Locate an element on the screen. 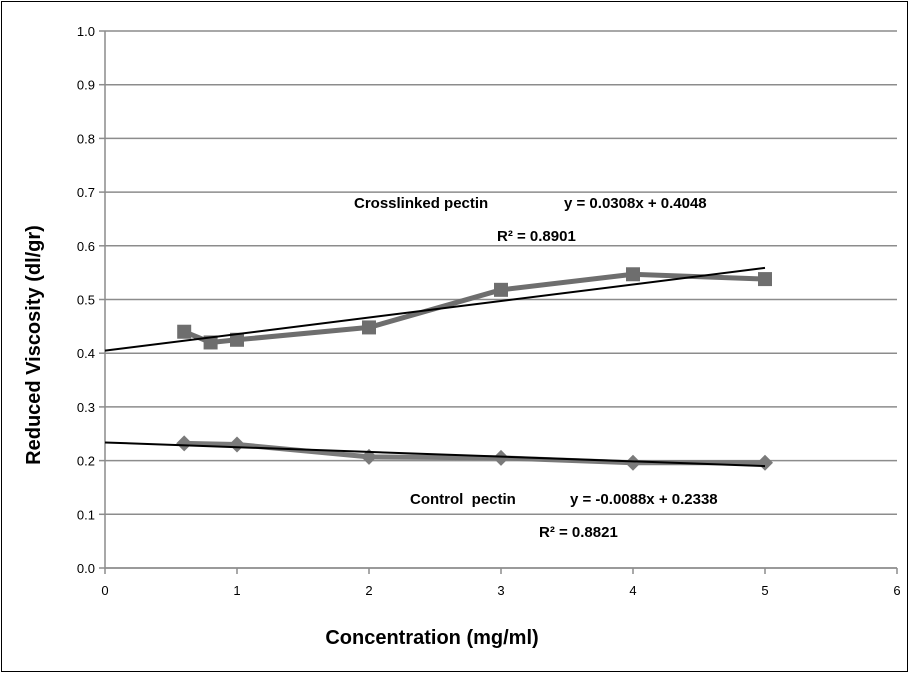 Image resolution: width=911 pixels, height=675 pixels. y-tick-label: 0.7 is located at coordinates (86, 192).